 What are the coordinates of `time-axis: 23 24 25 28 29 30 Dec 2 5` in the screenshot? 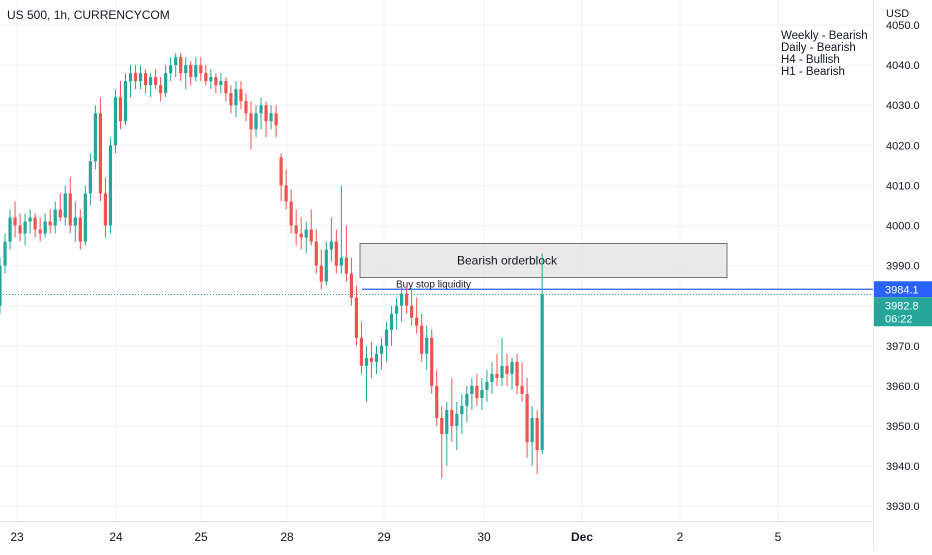 It's located at (395, 537).